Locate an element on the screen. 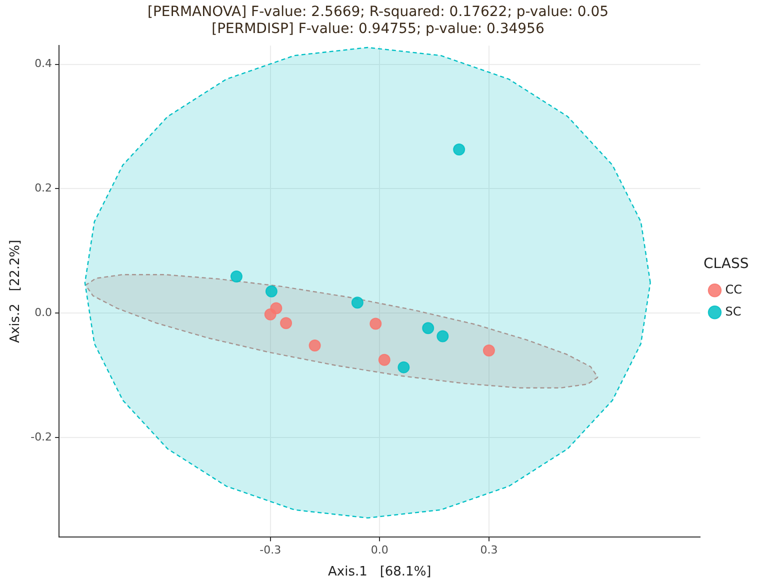 Image resolution: width=762 pixels, height=586 pixels. x-axis-title: Axis.1 [68.1%] is located at coordinates (380, 572).